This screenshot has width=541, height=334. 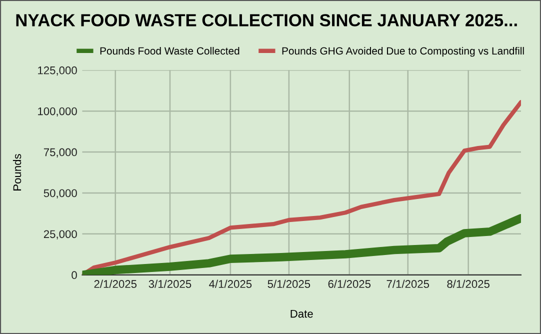 What do you see at coordinates (60, 193) in the screenshot?
I see `y-tick-label: 50,000` at bounding box center [60, 193].